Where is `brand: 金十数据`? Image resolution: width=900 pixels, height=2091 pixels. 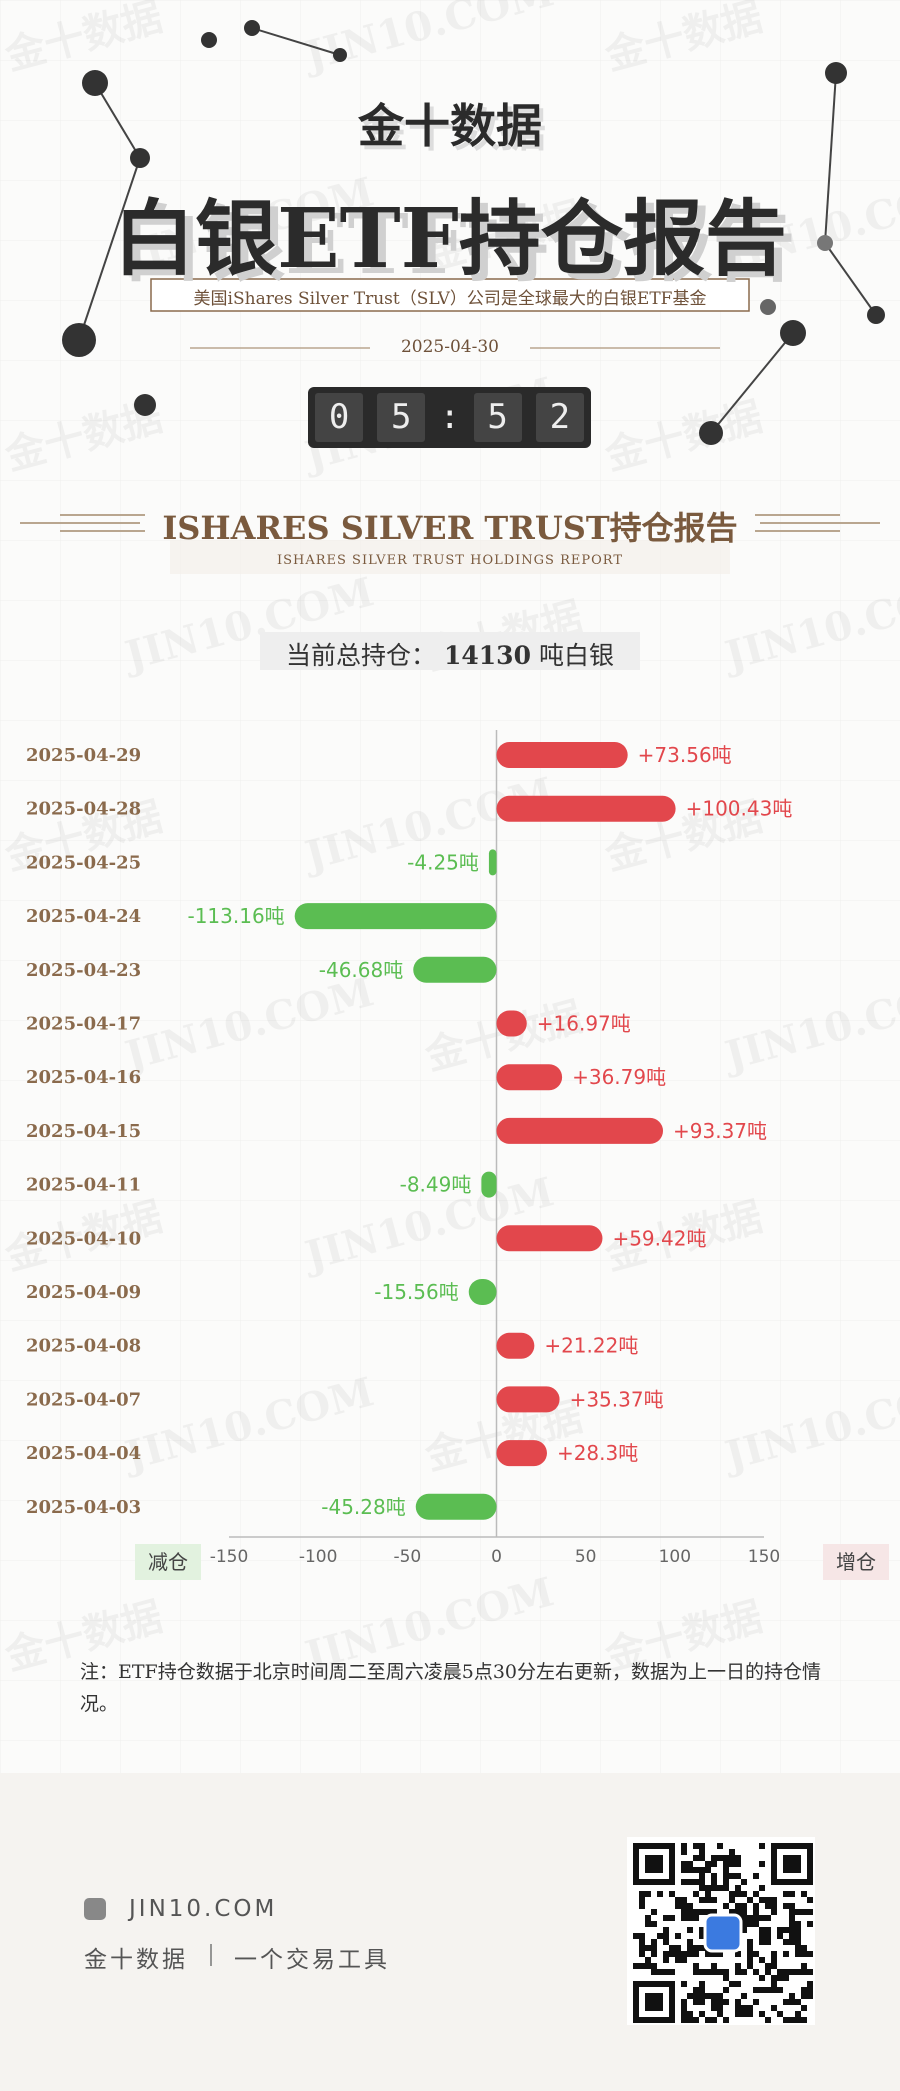
brand: 金十数据 is located at coordinates (450, 126).